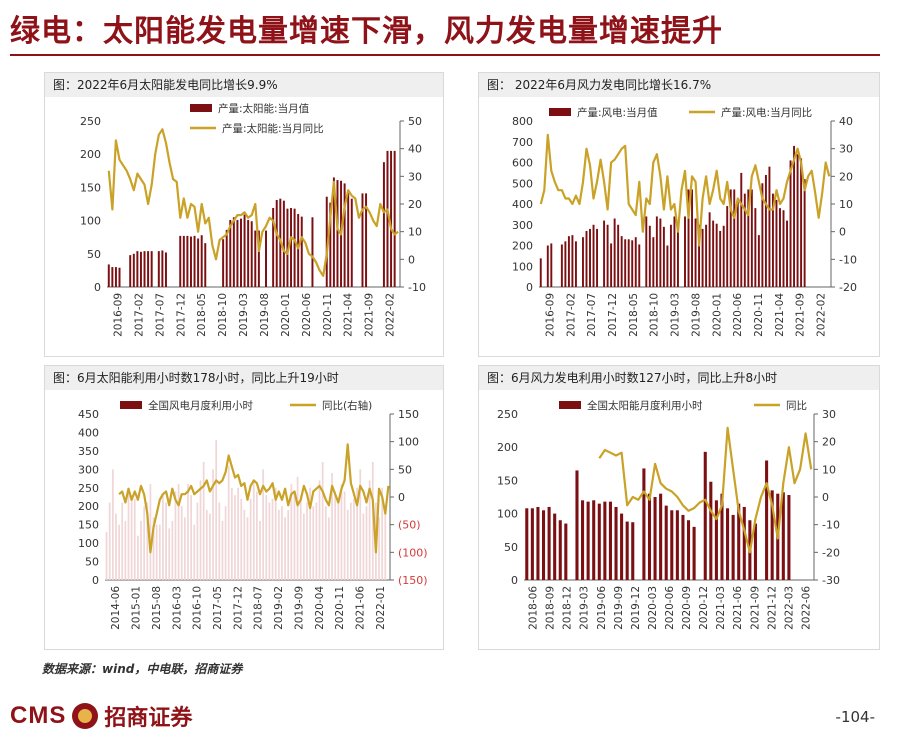 The height and width of the screenshot is (732, 907). Describe the element at coordinates (340, 608) in the screenshot. I see `x-tick-label: 2020-11` at that location.